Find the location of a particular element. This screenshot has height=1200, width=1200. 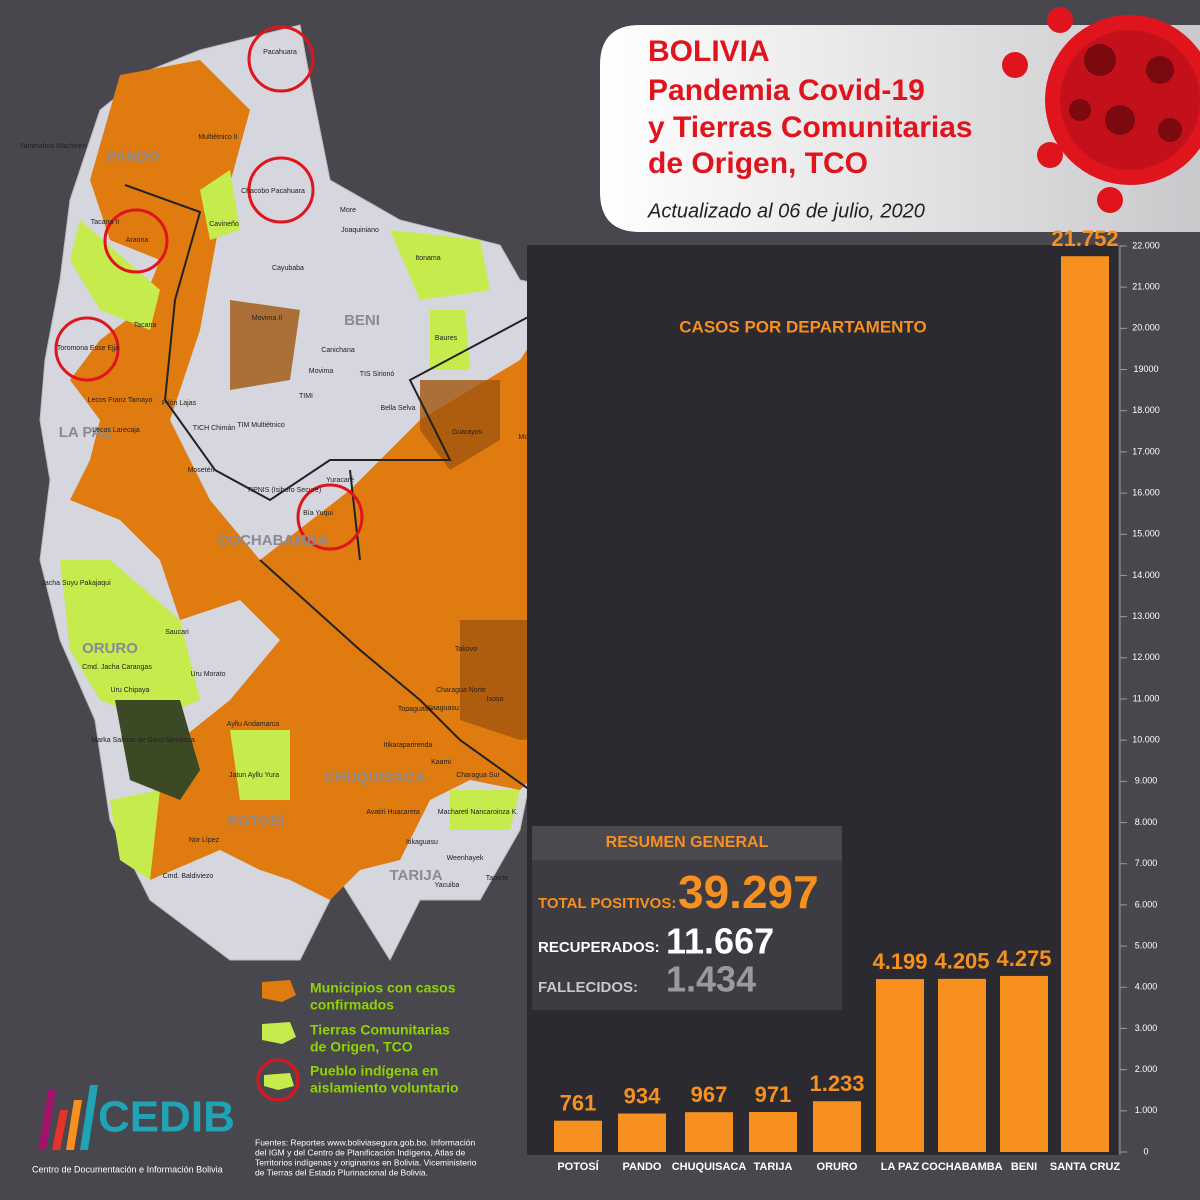

value-label: 4.205 is located at coordinates (961, 961).